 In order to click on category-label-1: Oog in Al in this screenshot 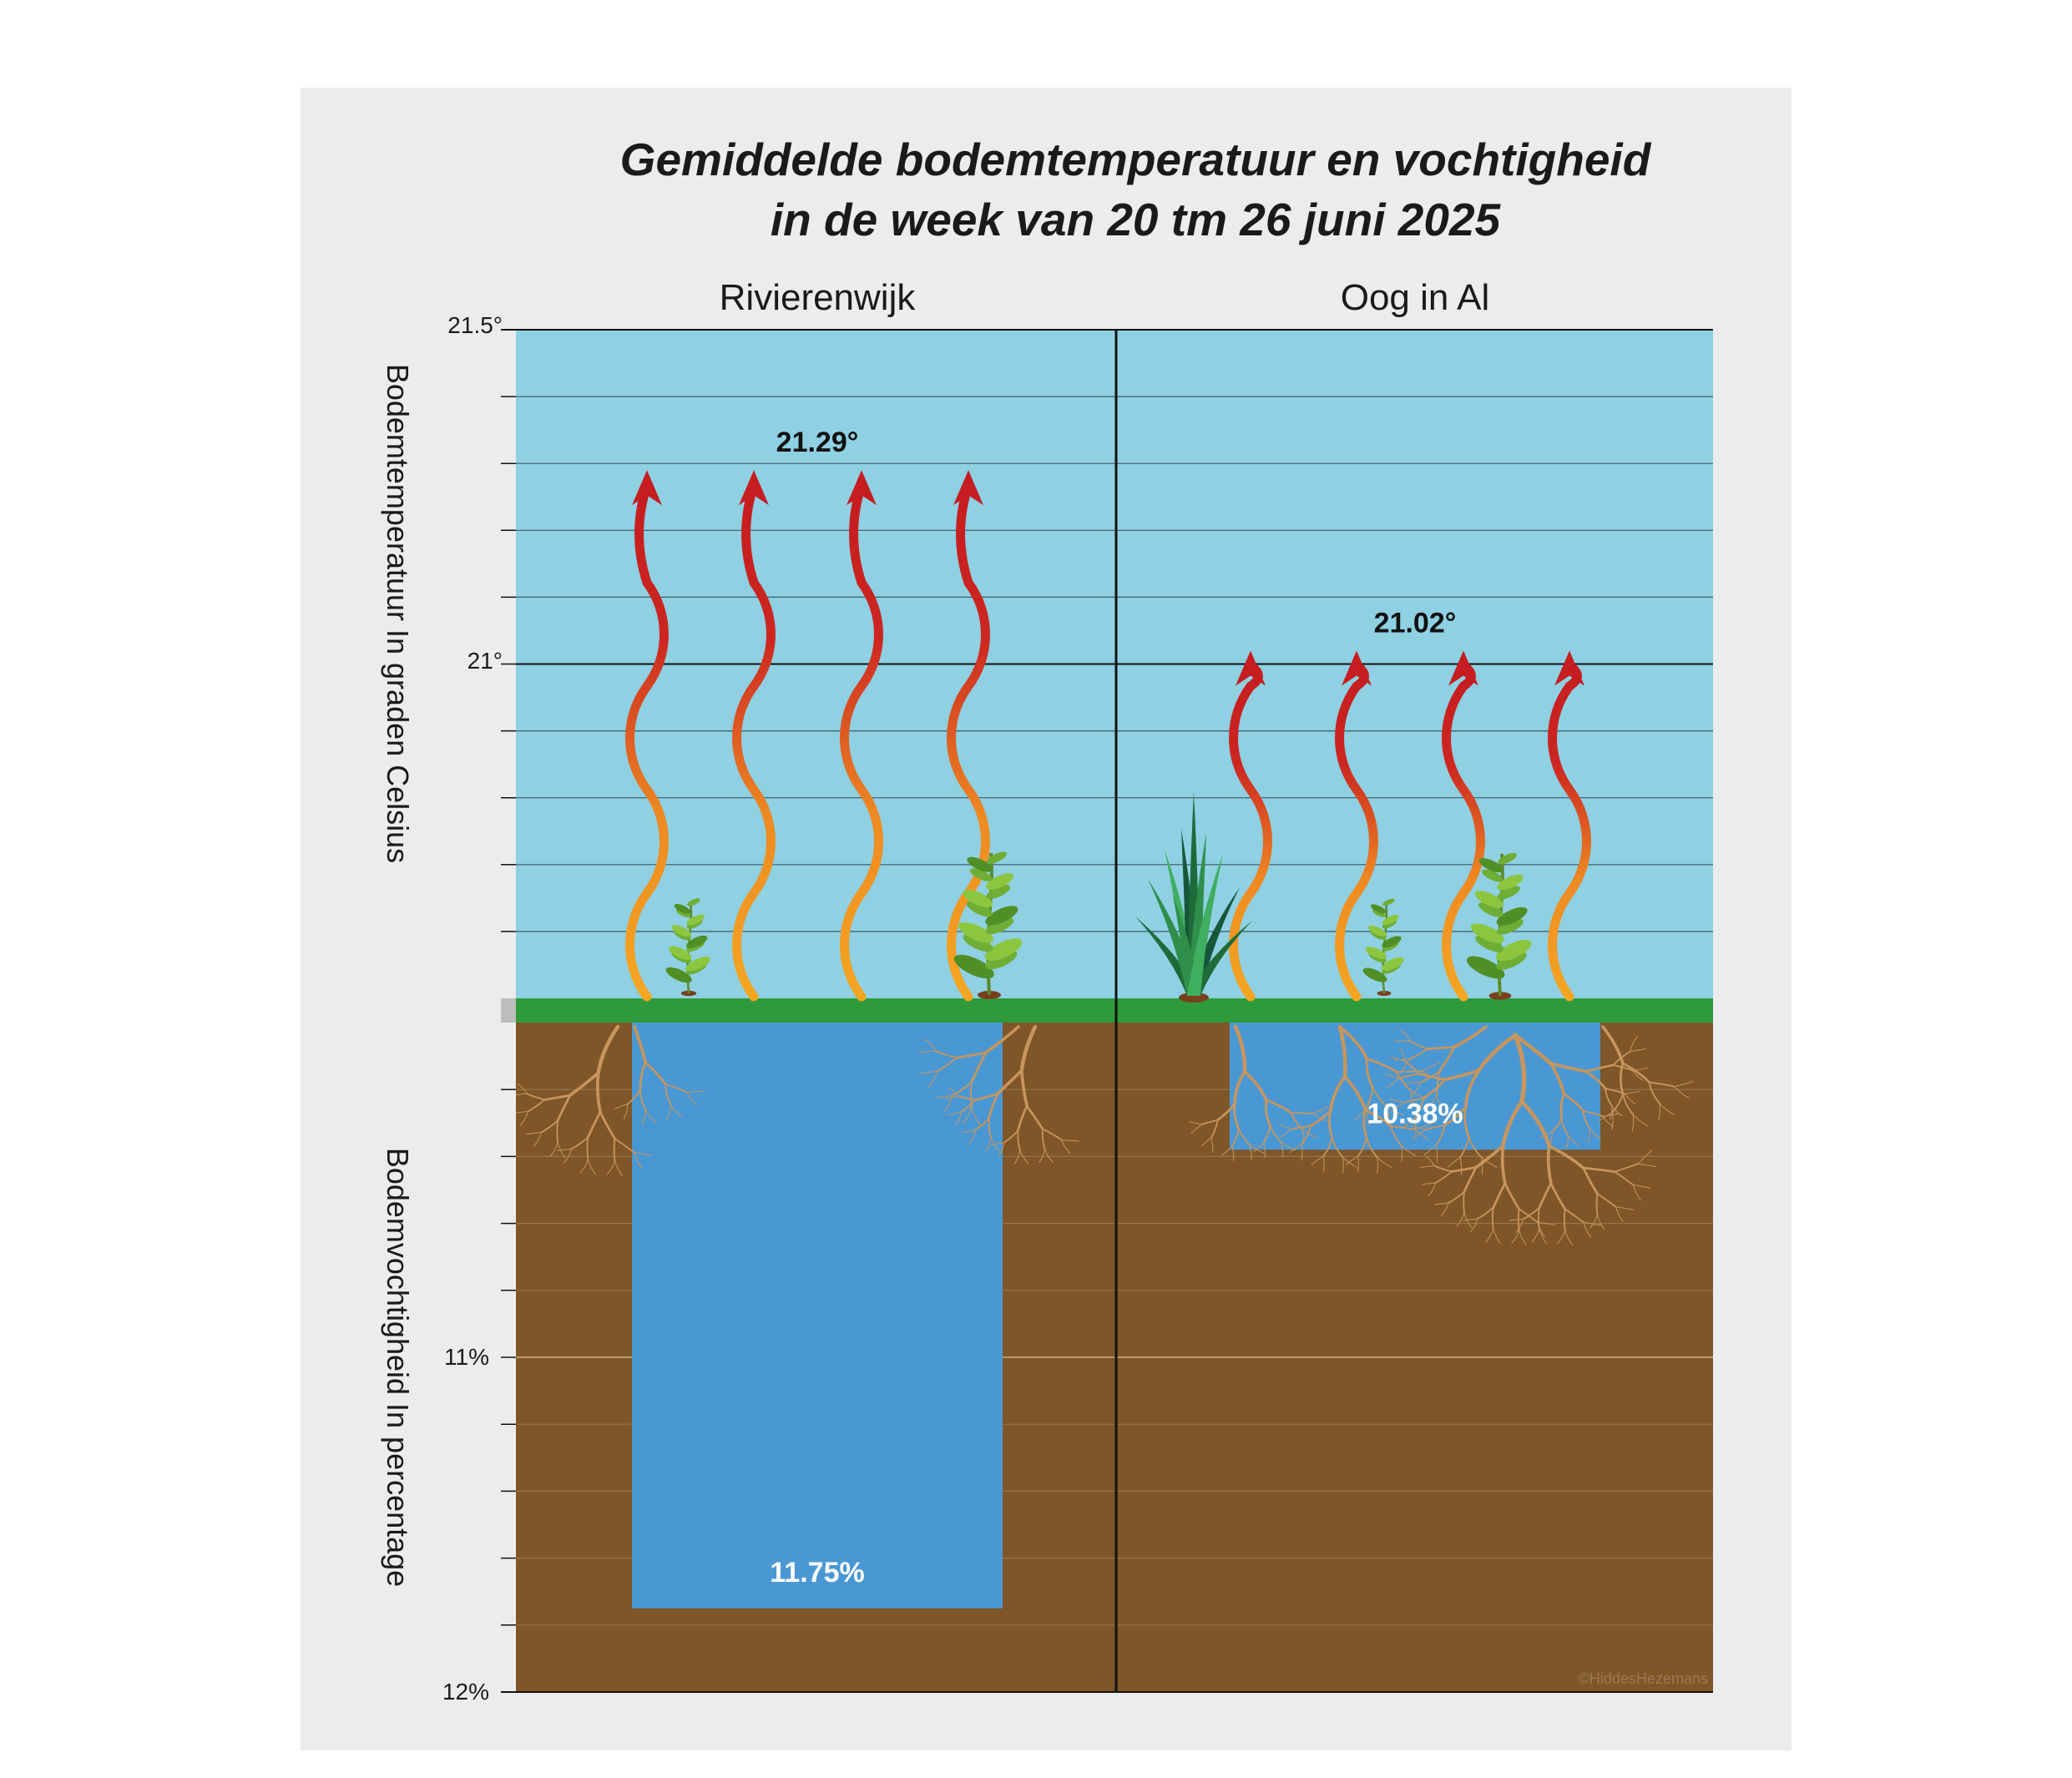, I will do `click(1415, 298)`.